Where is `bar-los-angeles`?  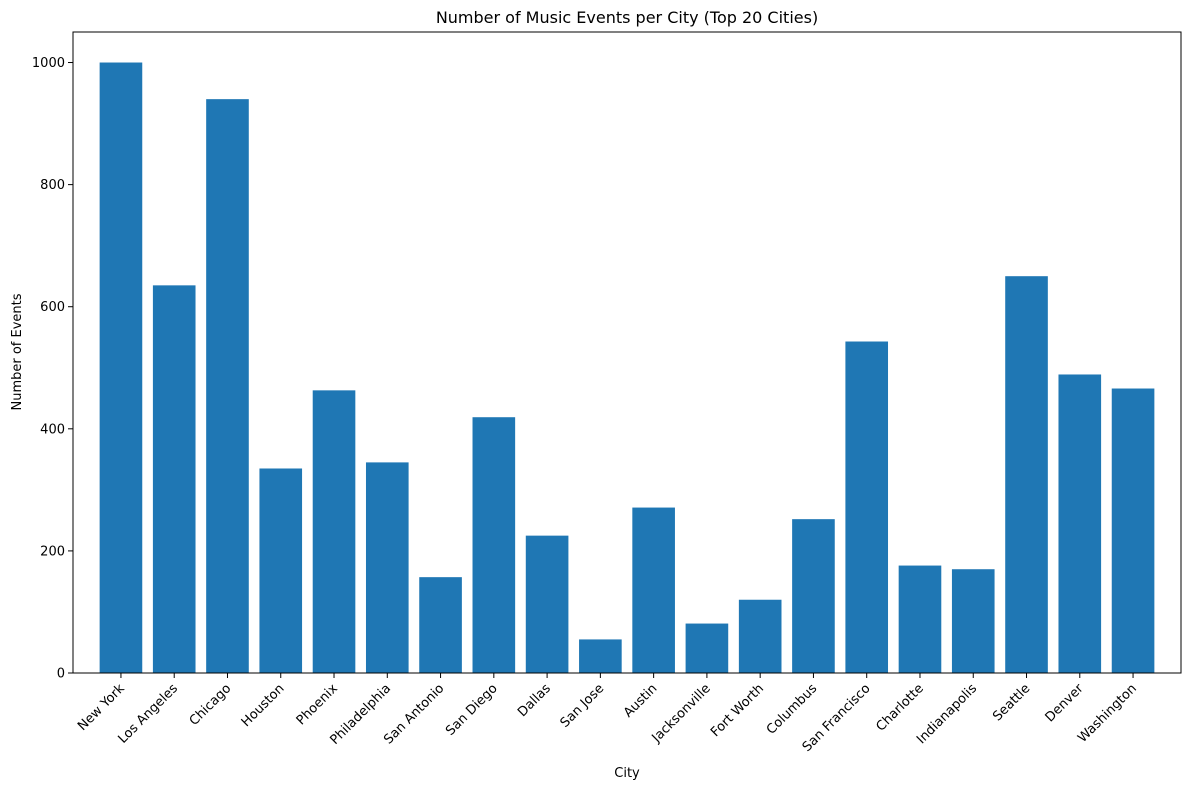 bar-los-angeles is located at coordinates (174, 479).